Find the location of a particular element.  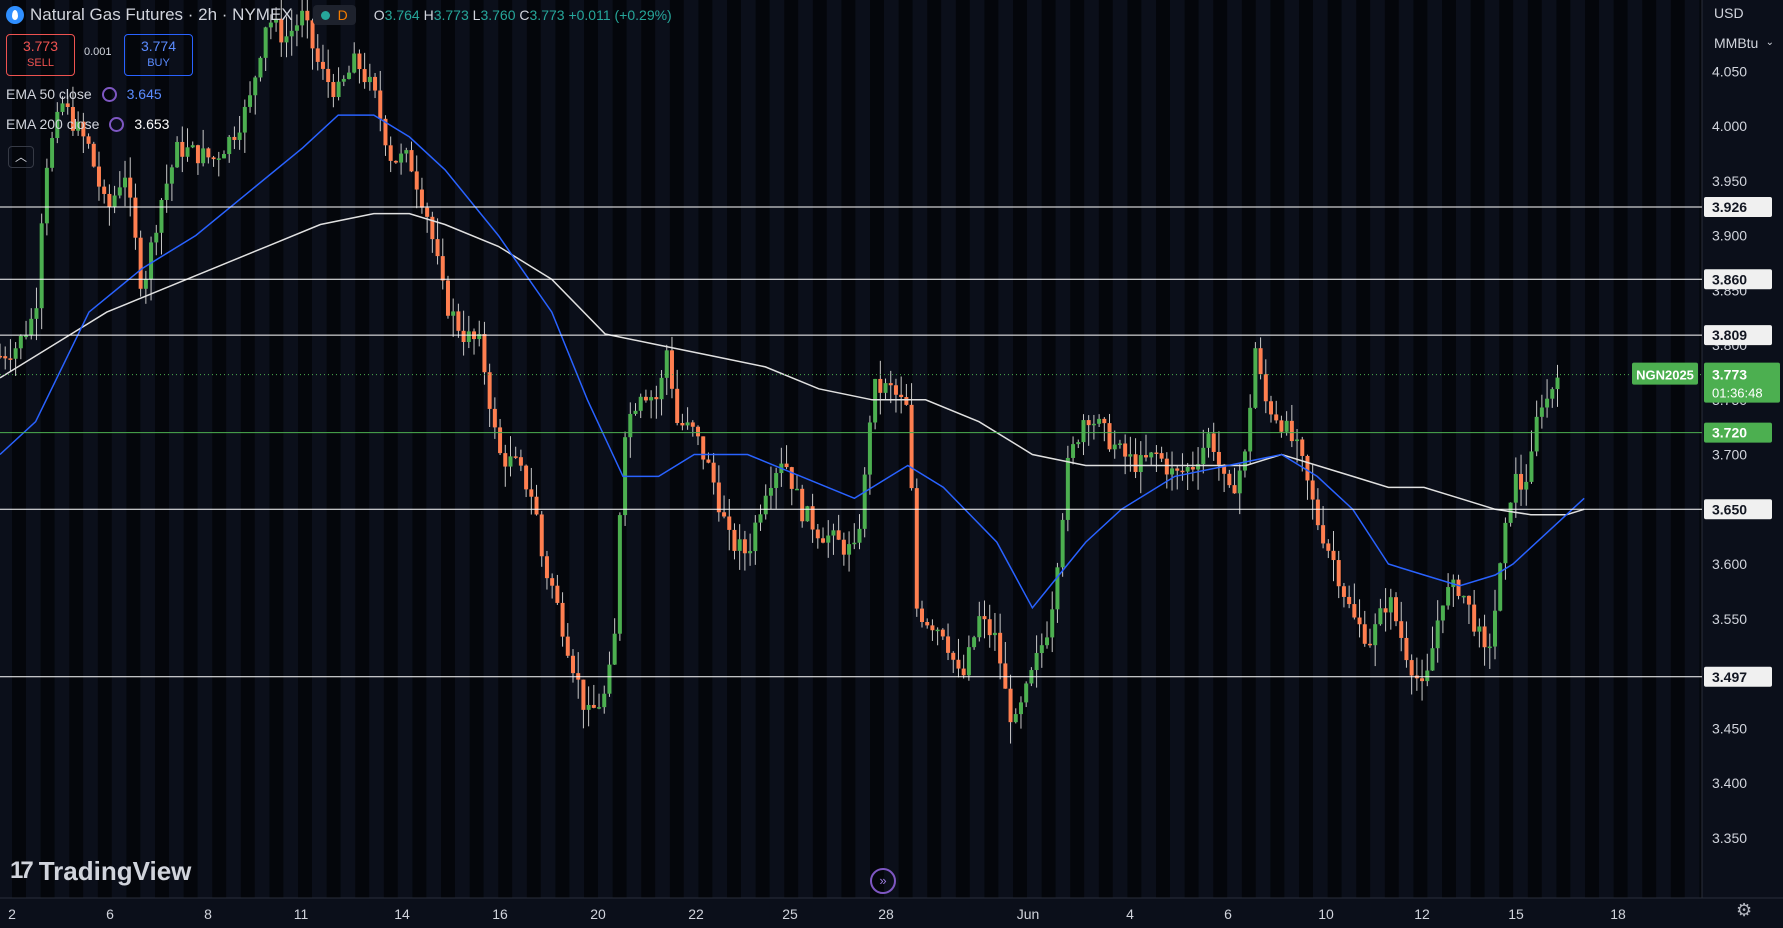

x-tick-label: 28 is located at coordinates (886, 914).